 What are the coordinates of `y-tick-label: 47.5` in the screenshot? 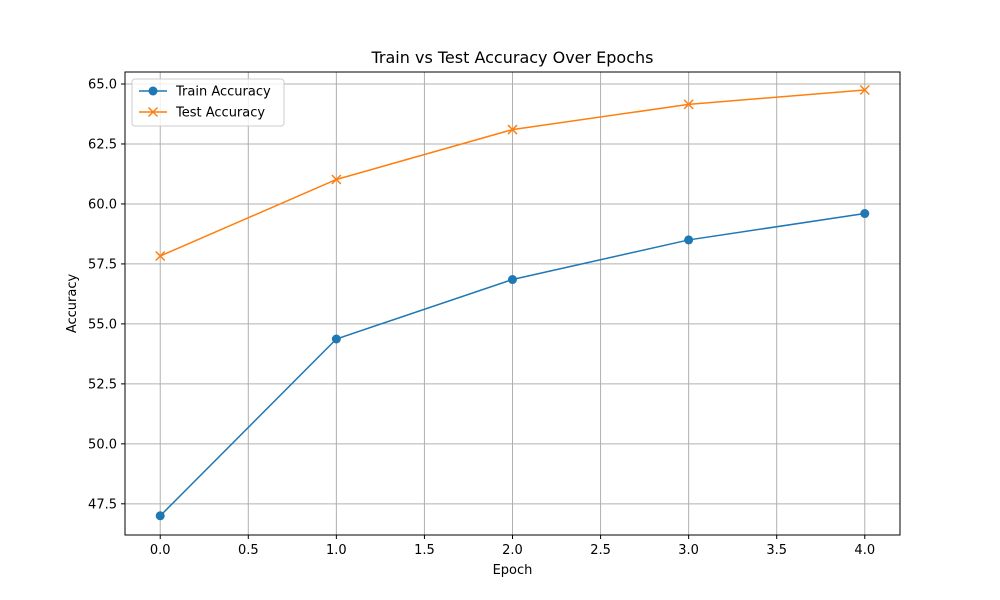 It's located at (102, 504).